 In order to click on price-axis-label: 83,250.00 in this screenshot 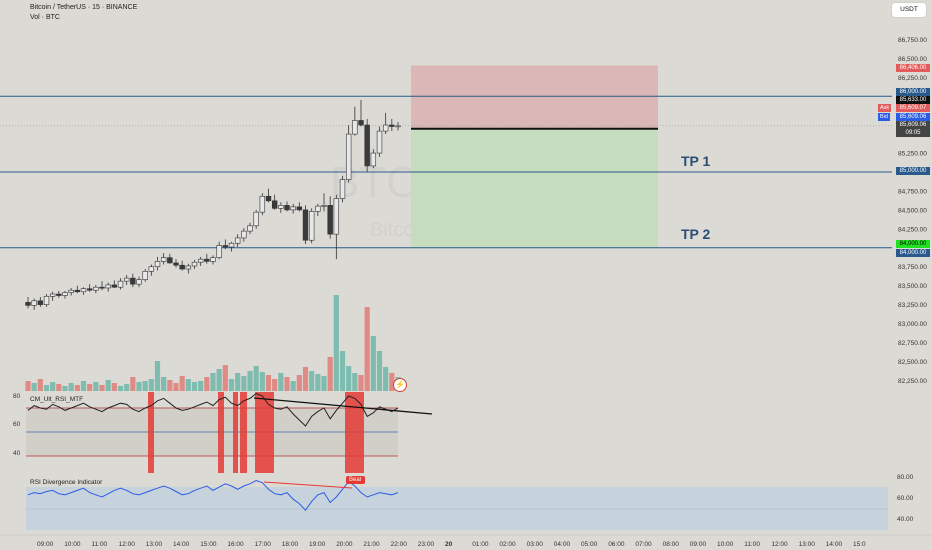, I will do `click(912, 305)`.